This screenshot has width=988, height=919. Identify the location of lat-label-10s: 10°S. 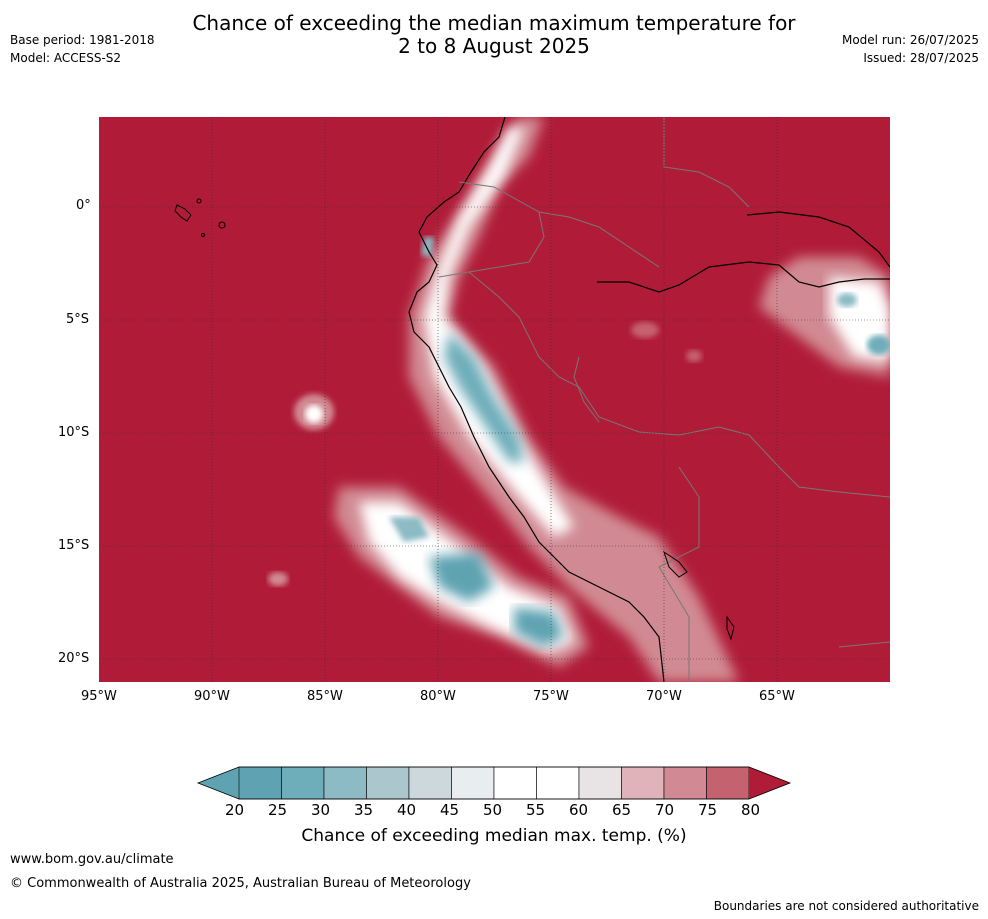
(74, 432).